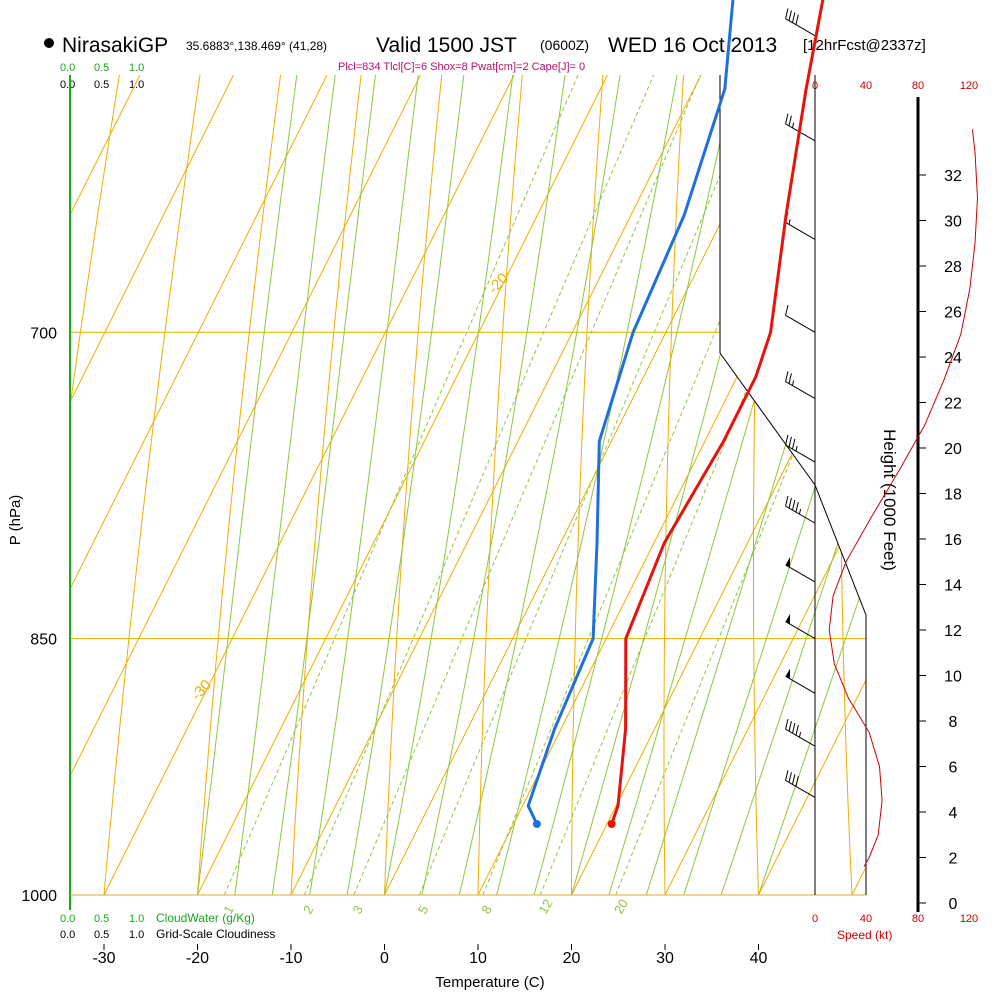 The width and height of the screenshot is (1000, 1000). I want to click on valid-utc: (0600Z), so click(564, 45).